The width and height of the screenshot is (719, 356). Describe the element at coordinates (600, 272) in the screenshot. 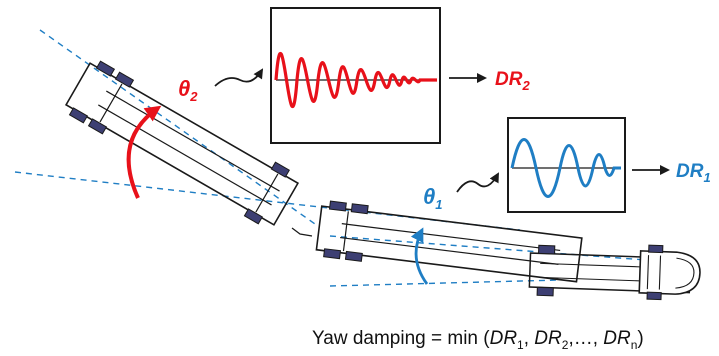

I see `tractor-tires` at that location.